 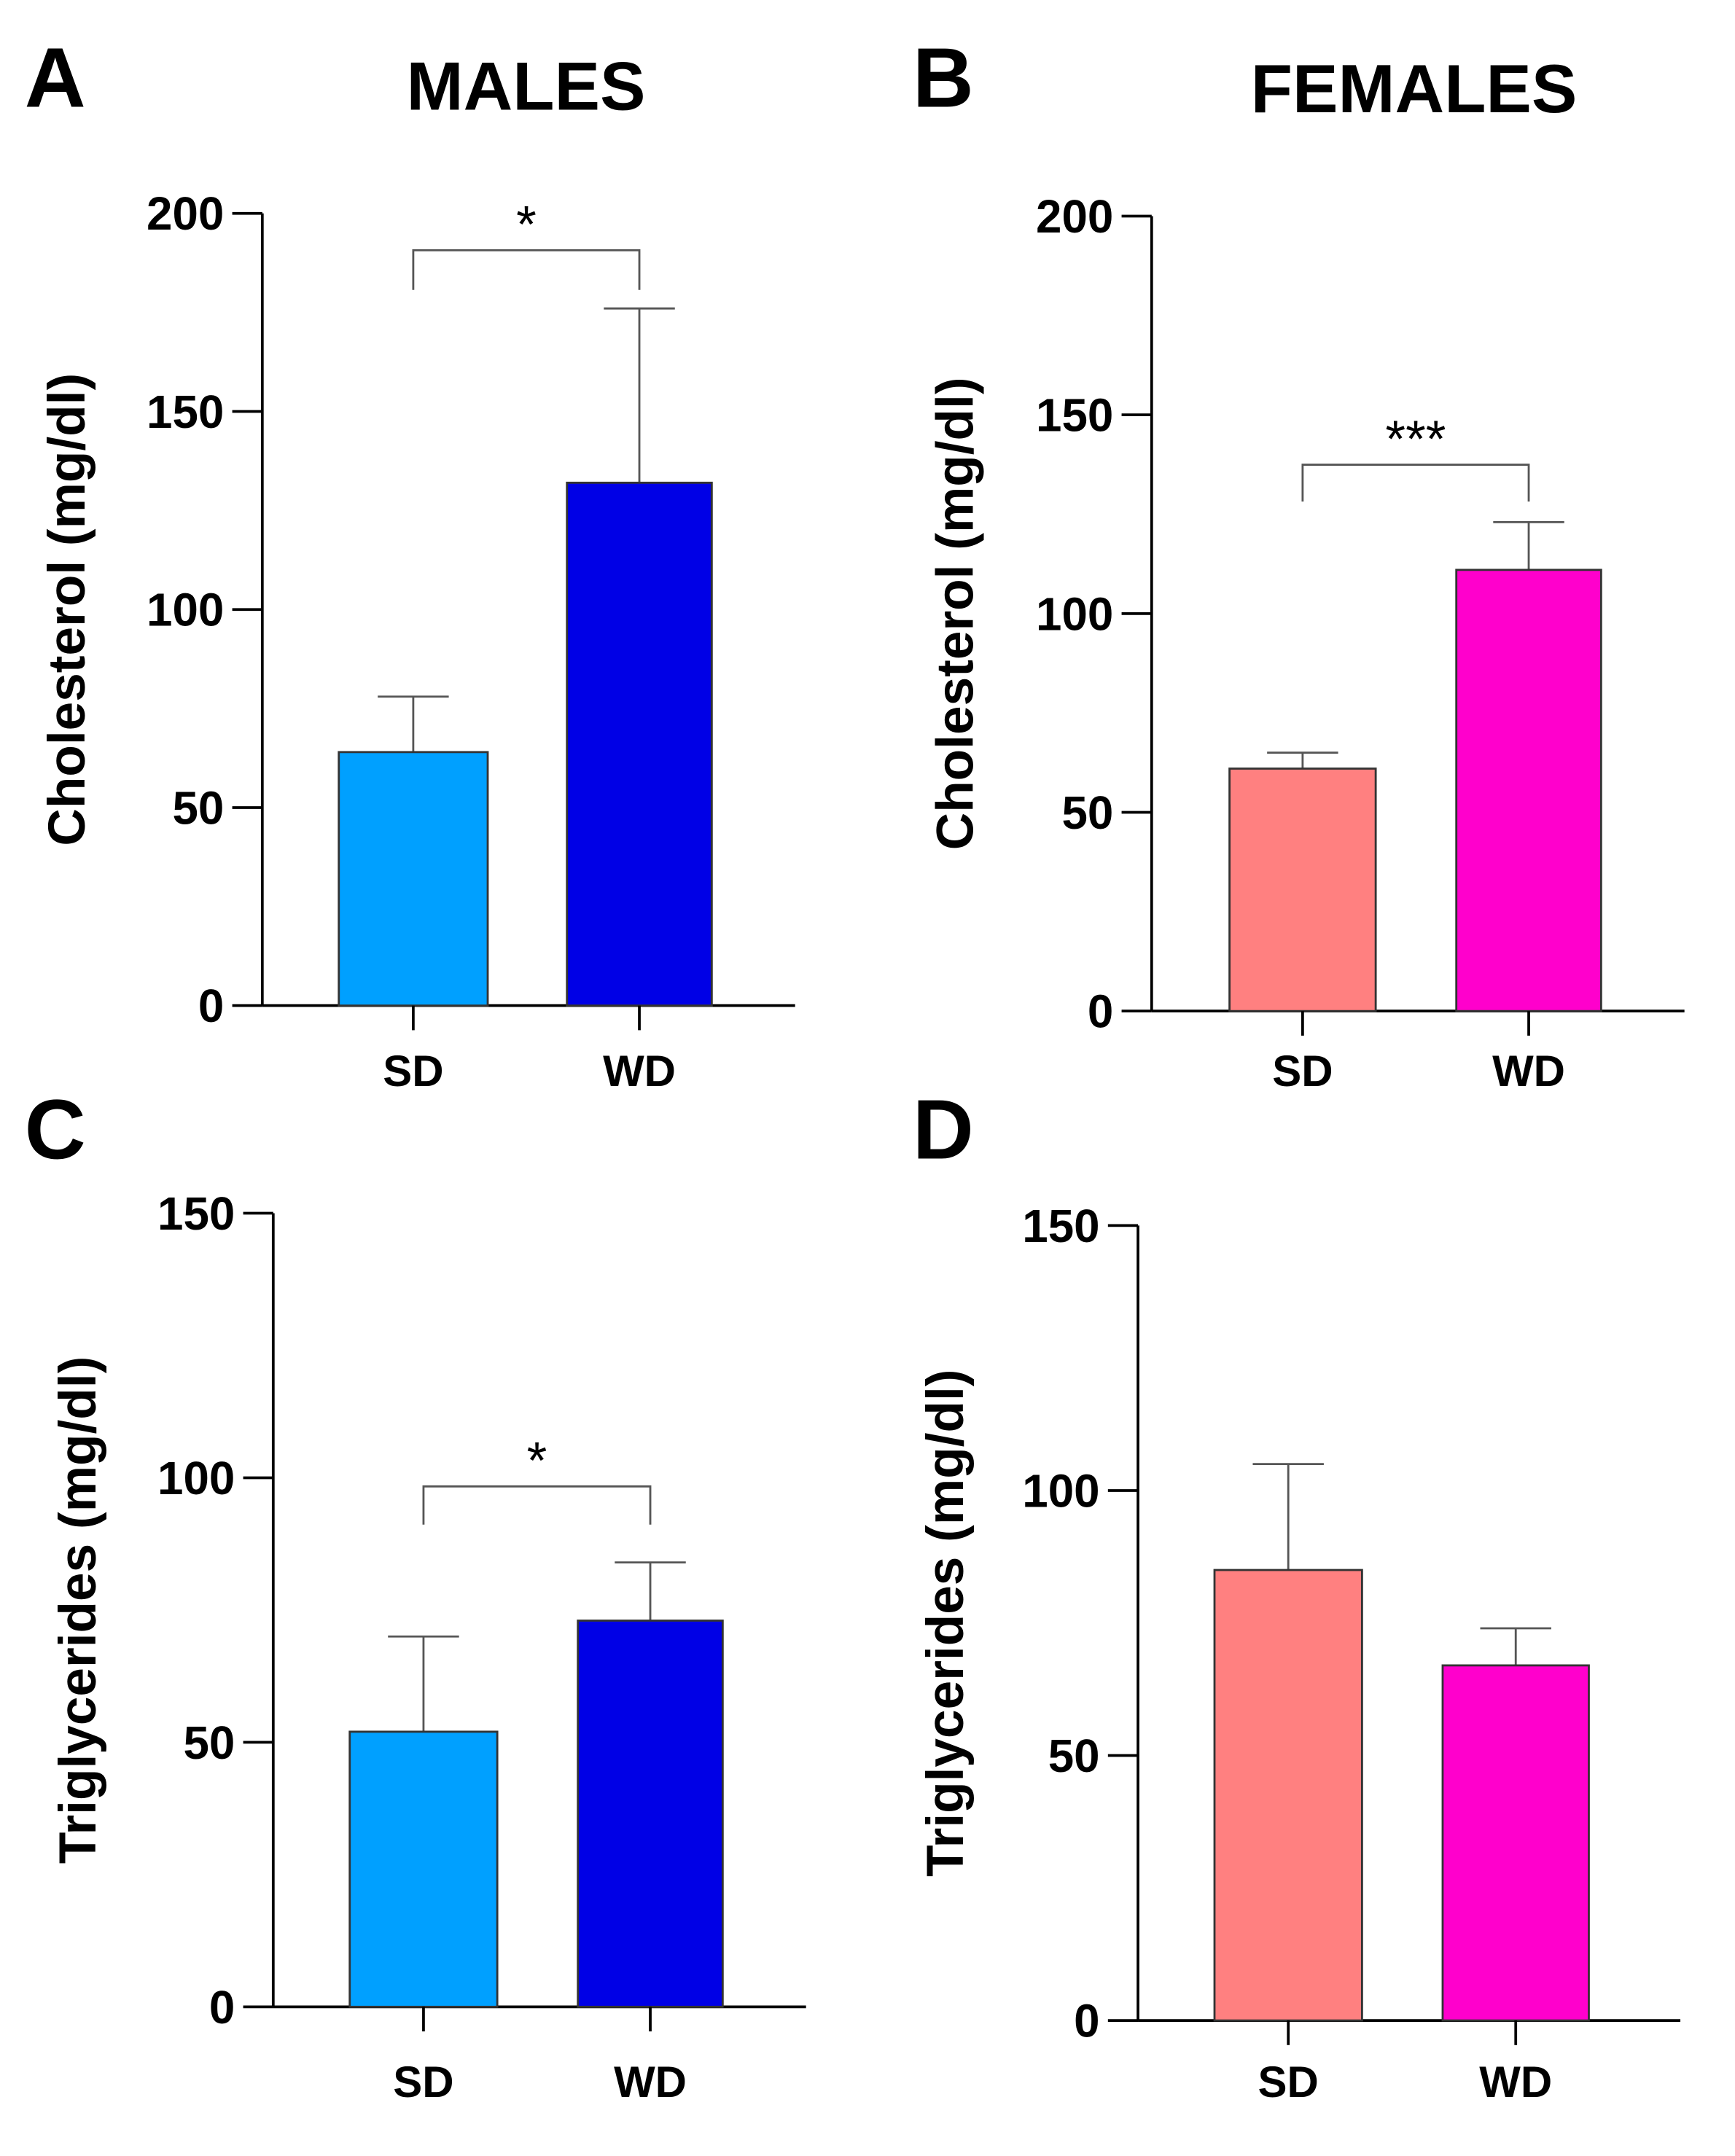 I want to click on significance-label: ***, so click(x=1415, y=439).